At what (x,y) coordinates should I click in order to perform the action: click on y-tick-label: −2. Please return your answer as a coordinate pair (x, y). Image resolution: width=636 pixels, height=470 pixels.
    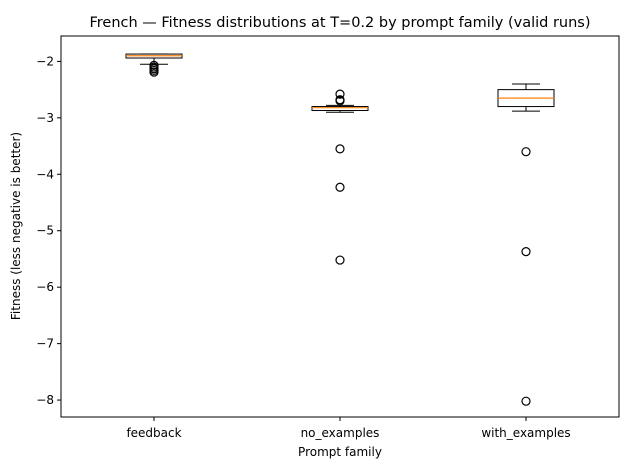
    Looking at the image, I should click on (45, 61).